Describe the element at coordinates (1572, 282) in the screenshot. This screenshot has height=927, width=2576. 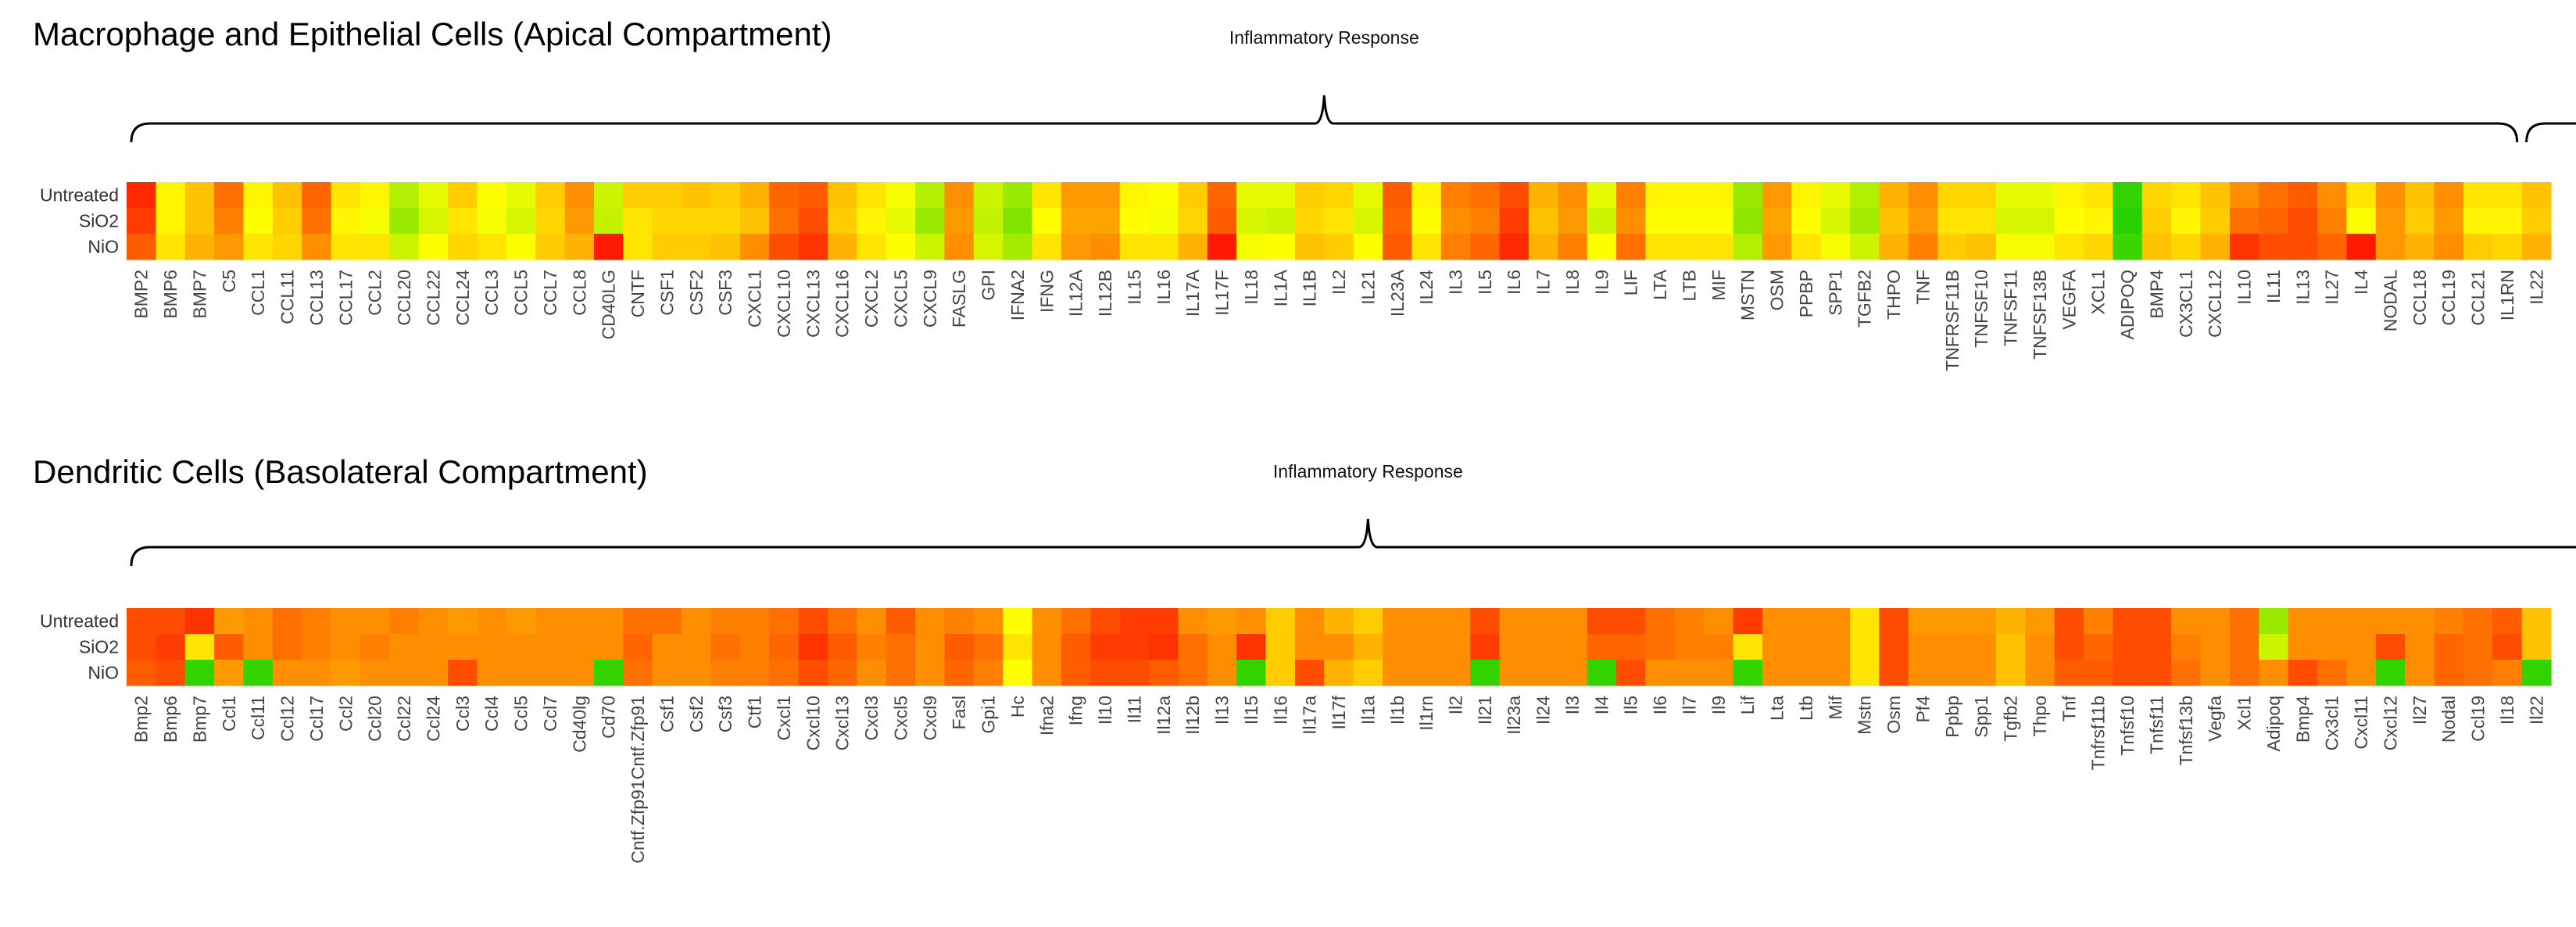
I see `column-label: IL8` at that location.